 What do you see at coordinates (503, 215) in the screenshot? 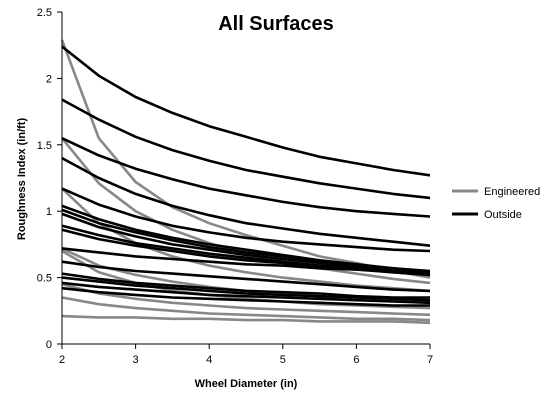
I see `legend-label-outside: Outside` at bounding box center [503, 215].